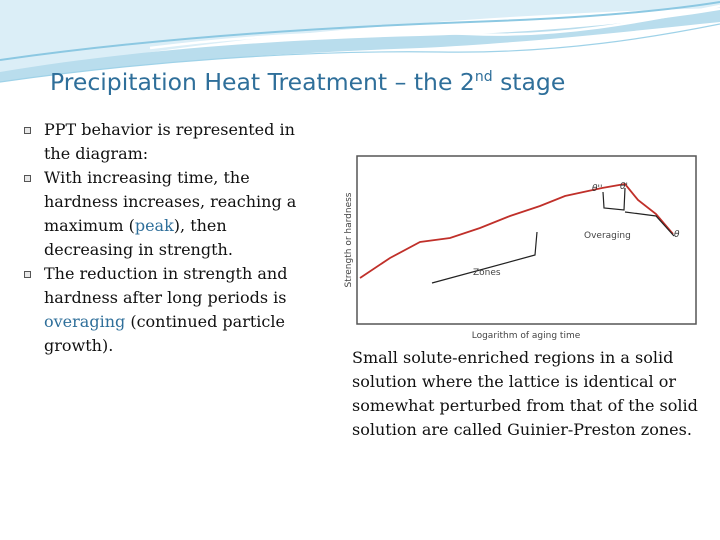  I want to click on peak-right-label: θ', so click(624, 187).